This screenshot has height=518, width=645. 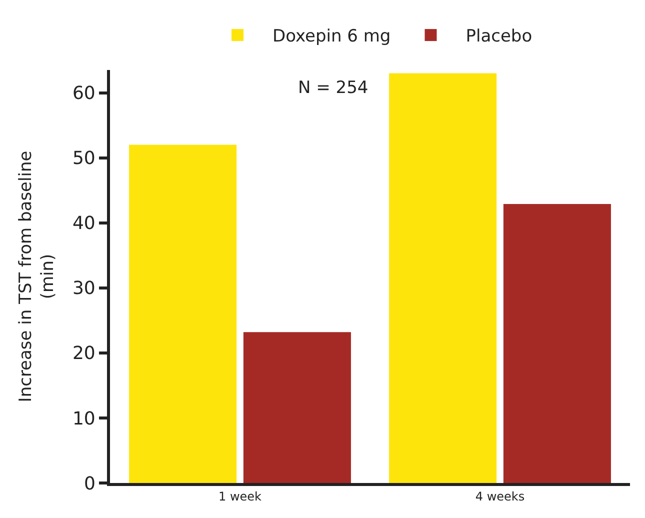 What do you see at coordinates (84, 419) in the screenshot?
I see `y-tick-label: 10` at bounding box center [84, 419].